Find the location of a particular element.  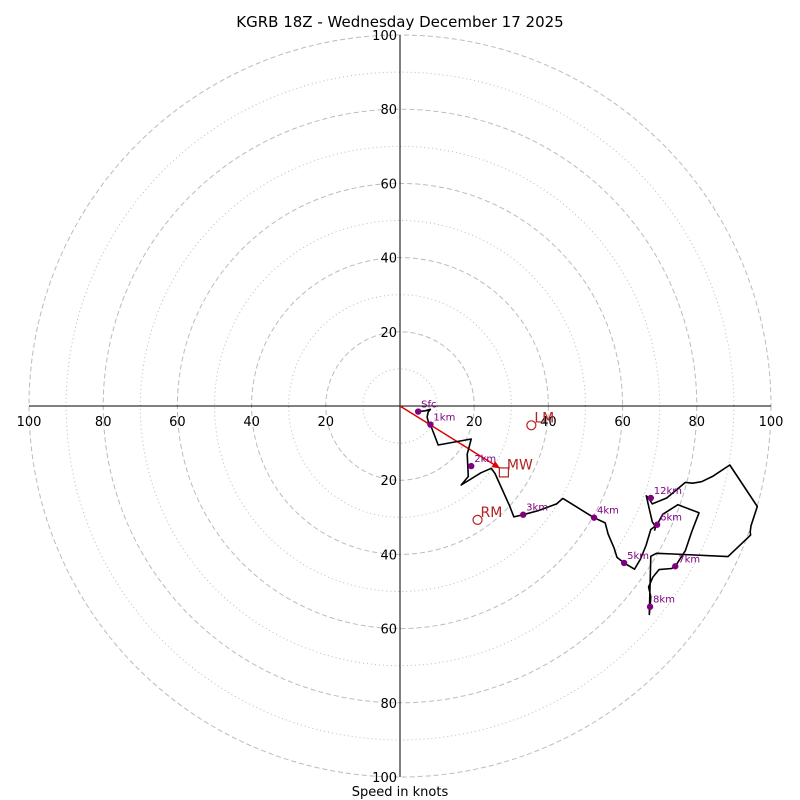

hodograph-trace is located at coordinates (588, 512).